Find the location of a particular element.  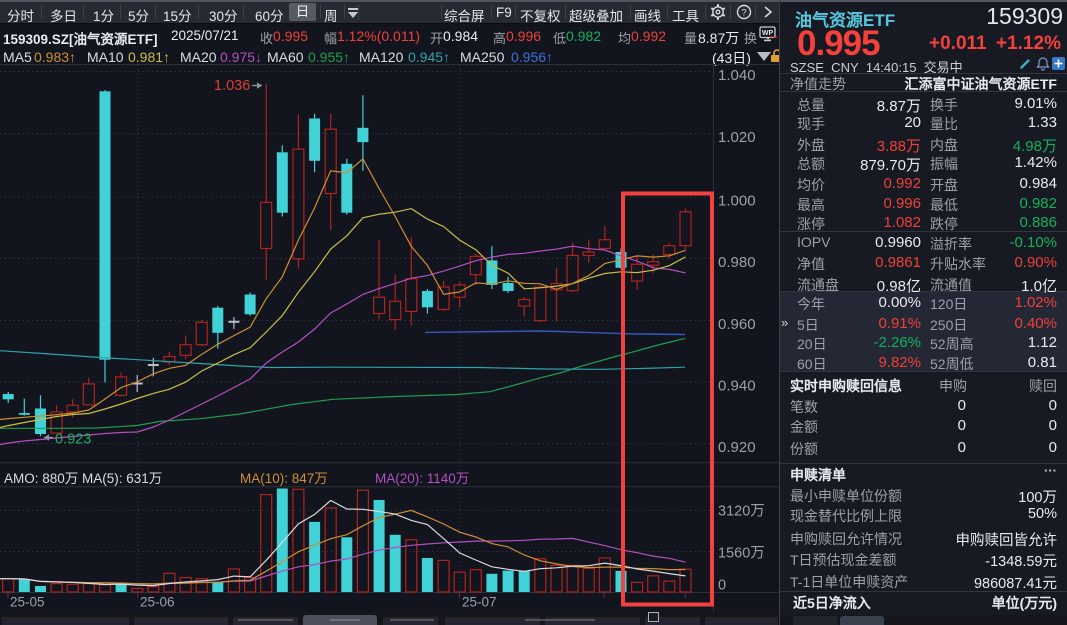

svg-text: 0.923 is located at coordinates (73, 440).